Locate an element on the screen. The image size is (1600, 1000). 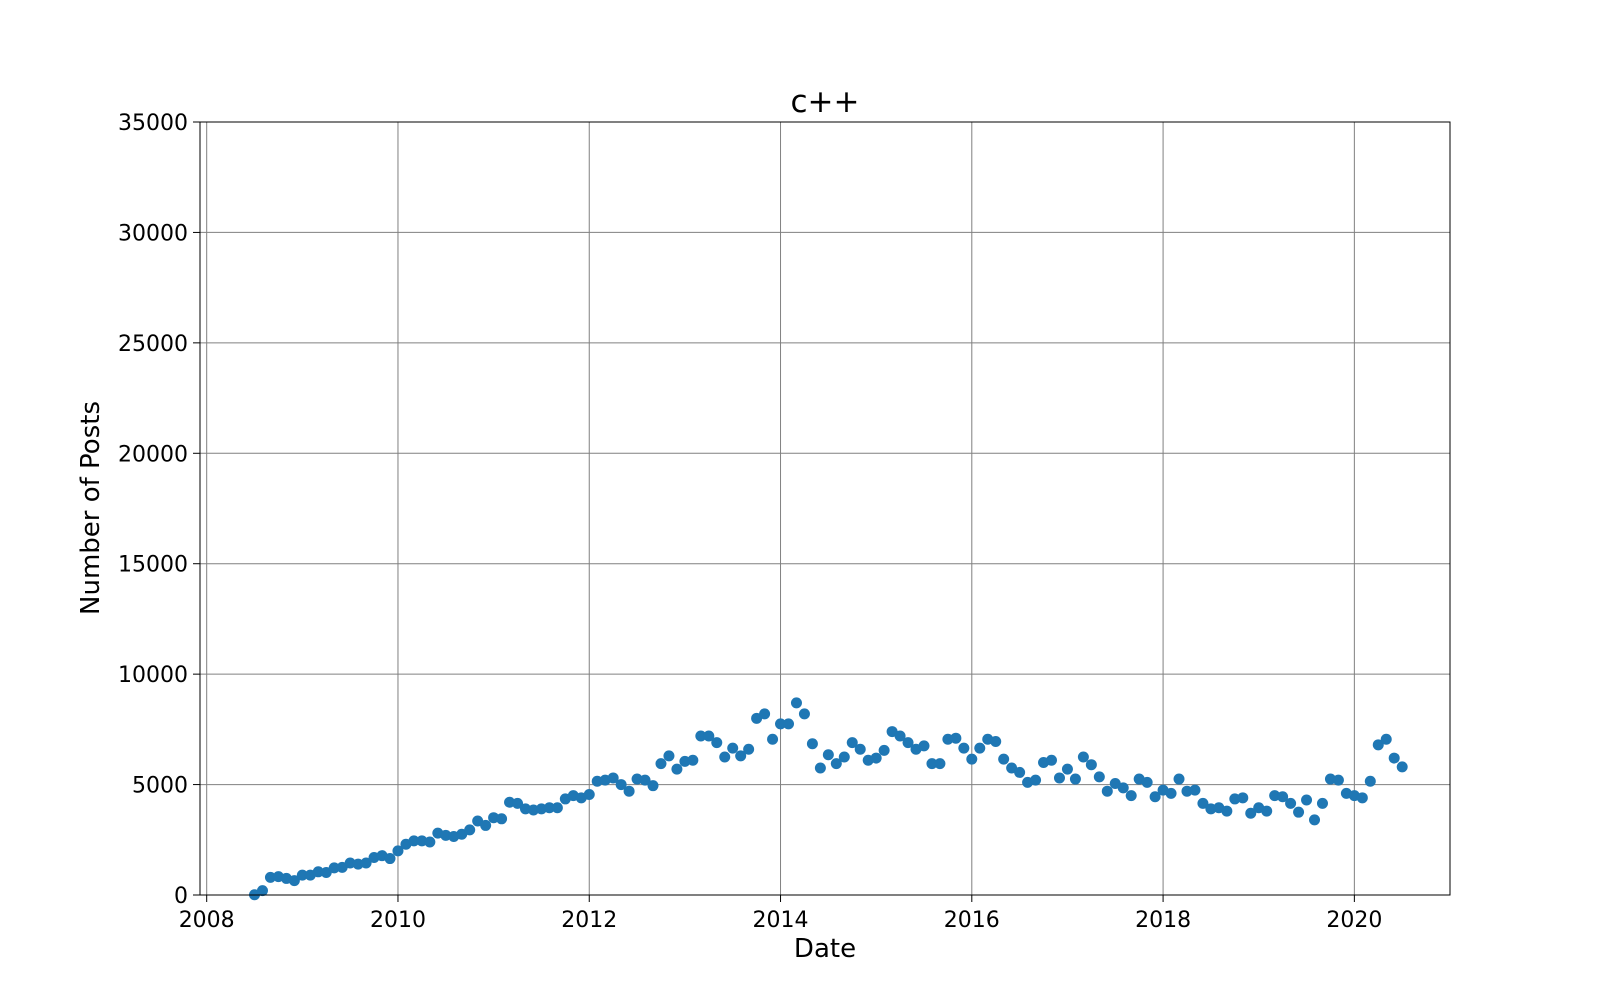
y-tick-label: 30000 is located at coordinates (153, 233).